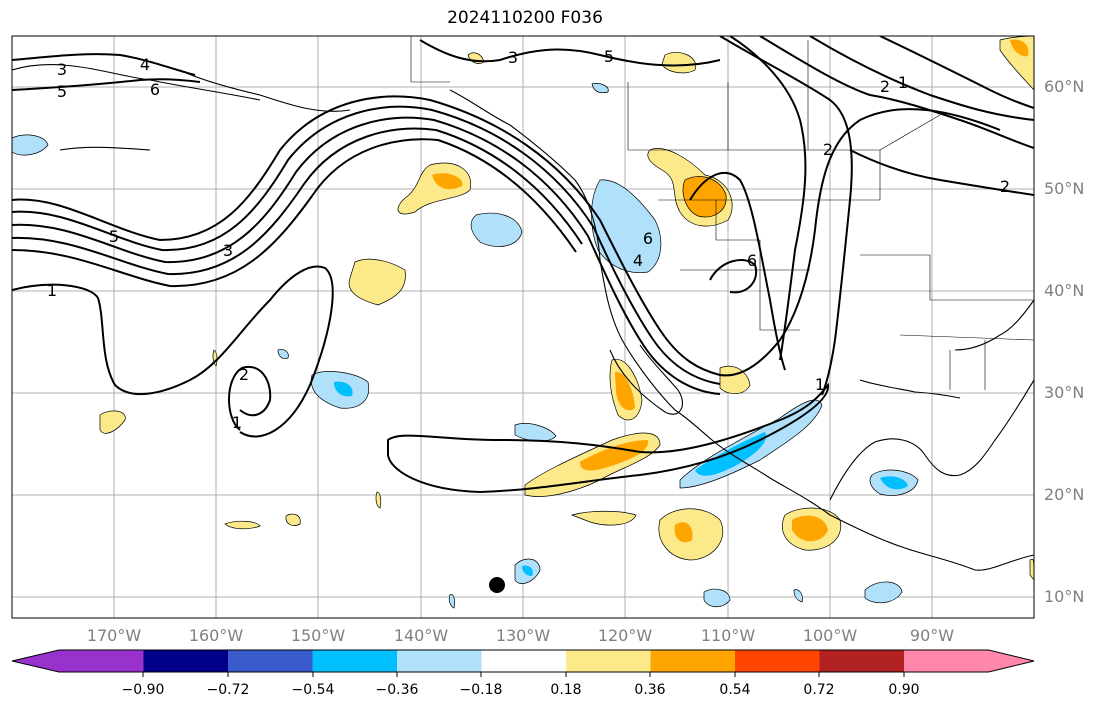  What do you see at coordinates (1064, 290) in the screenshot?
I see `lat-label-40n: 40°N` at bounding box center [1064, 290].